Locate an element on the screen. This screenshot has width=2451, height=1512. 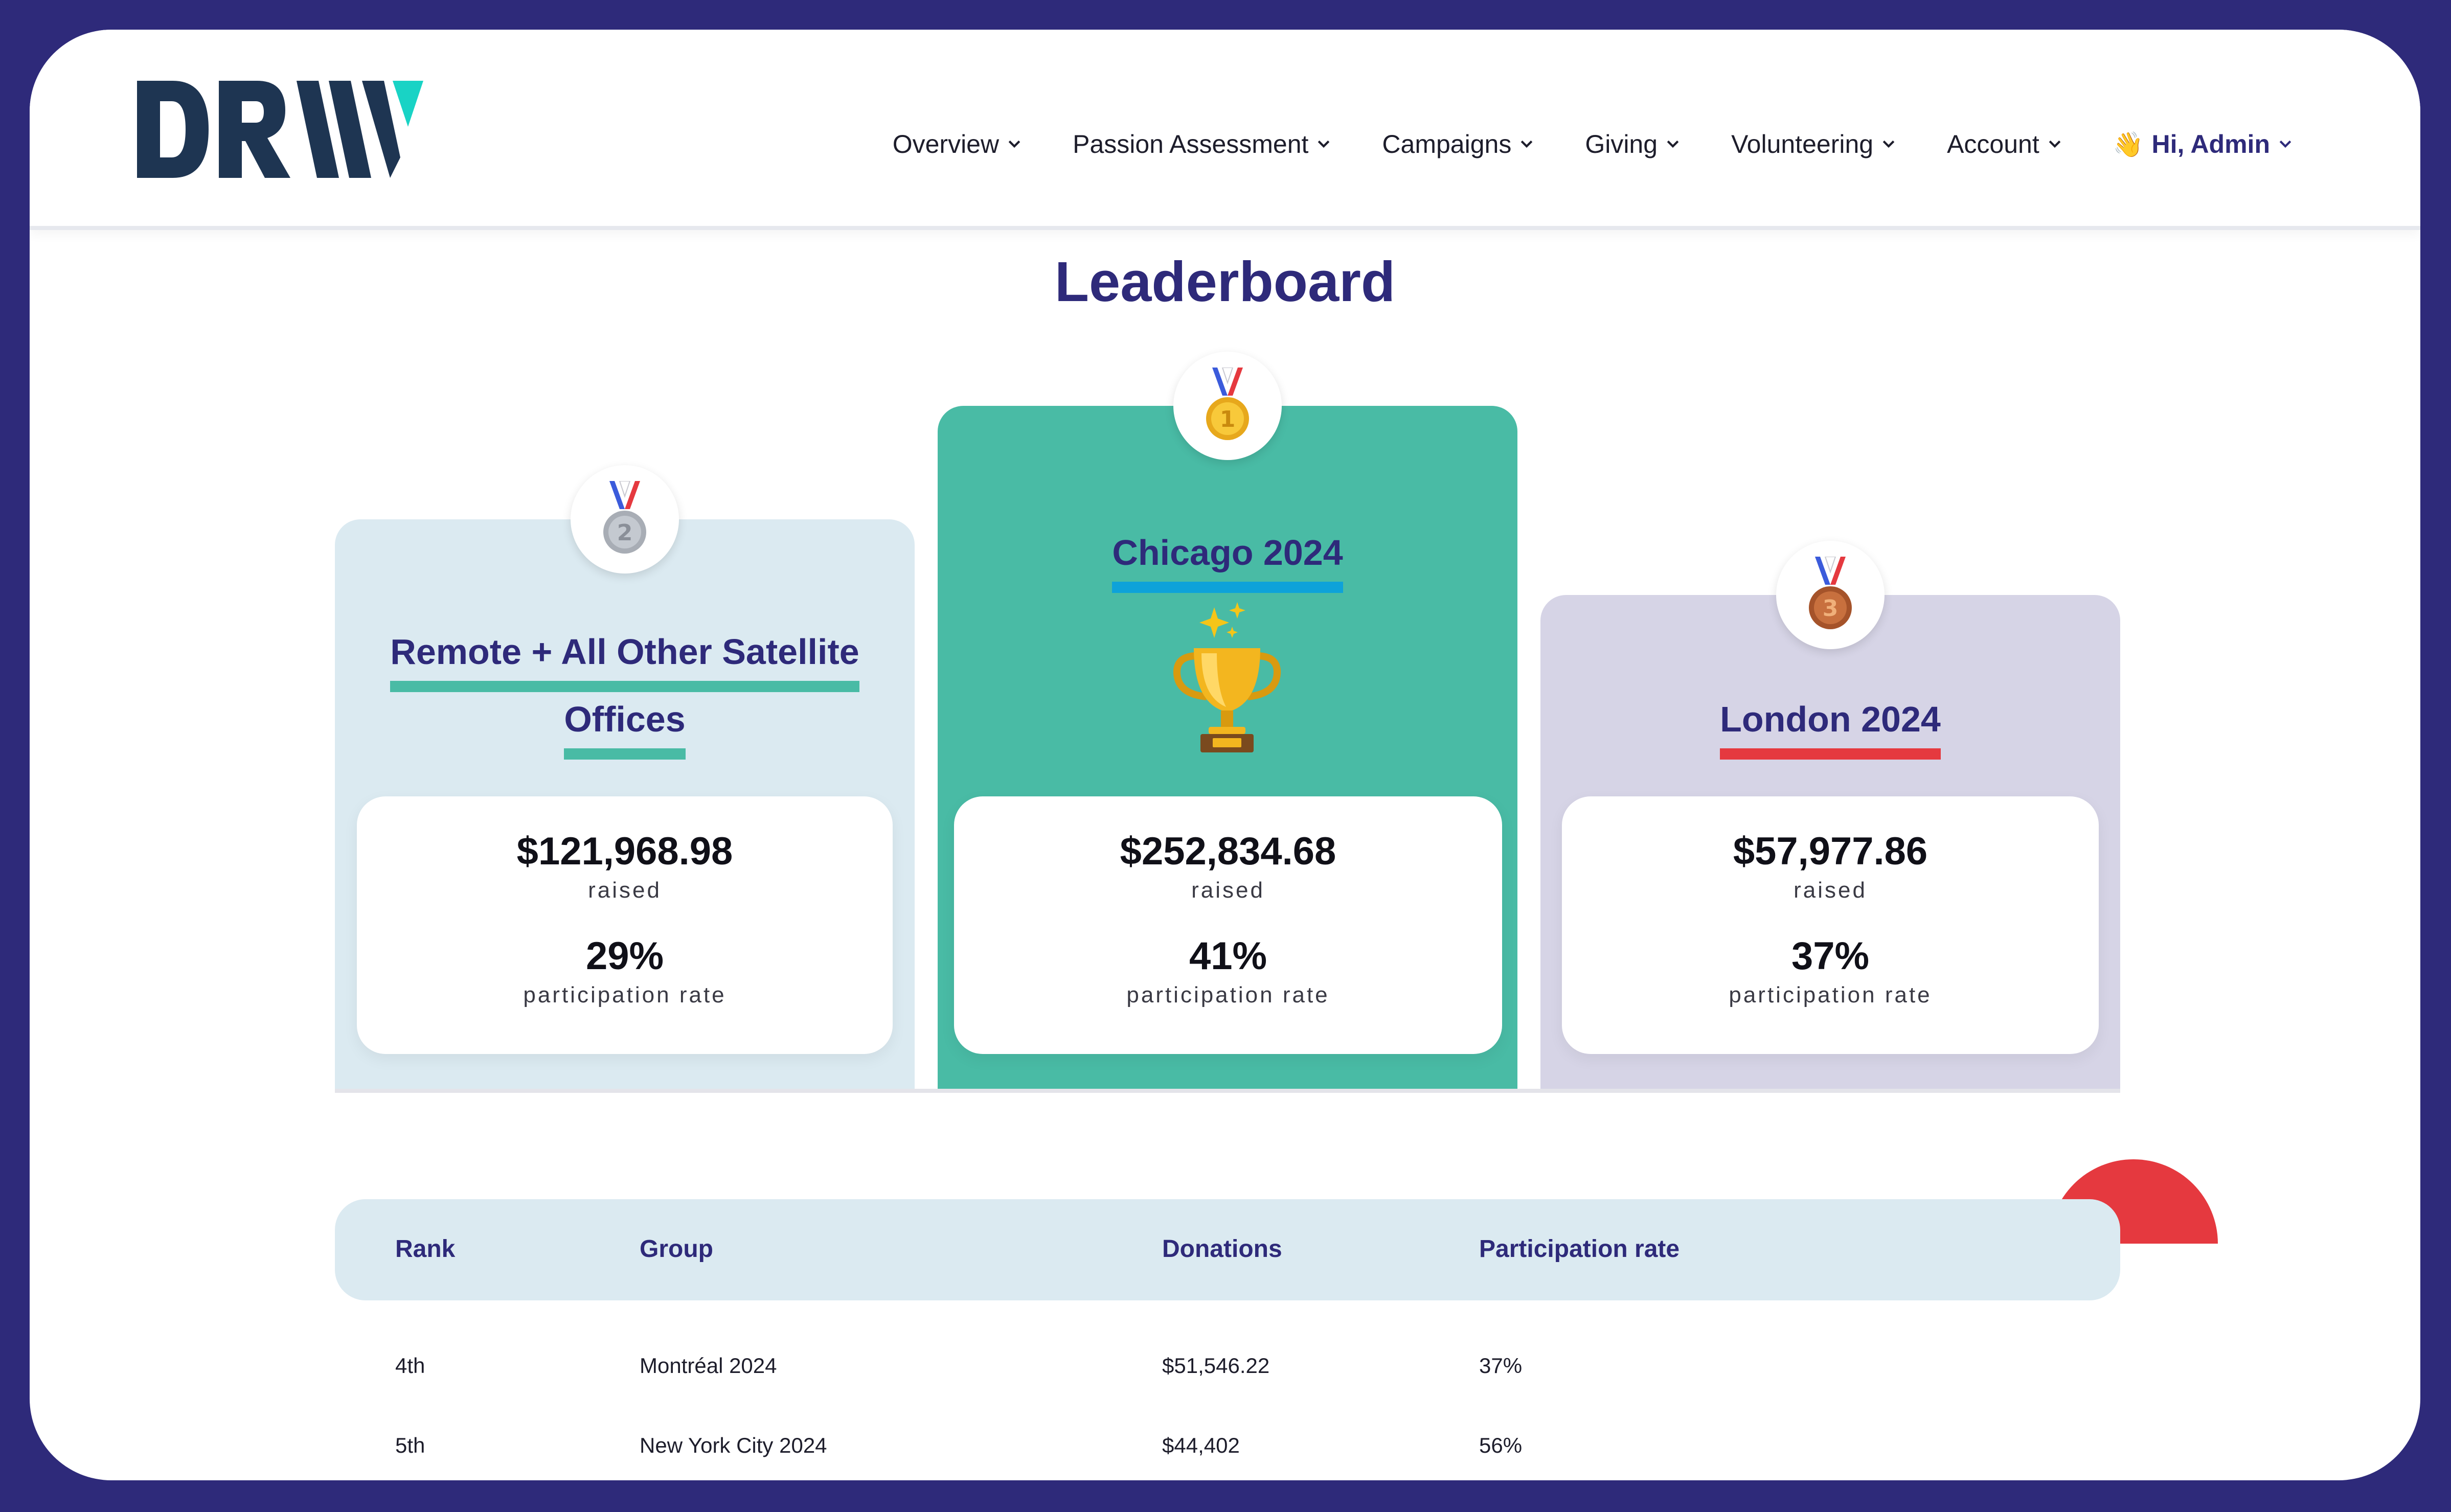
table-row: 4th Montréal 2024 $51,546.22 37% is located at coordinates (1227, 1371).